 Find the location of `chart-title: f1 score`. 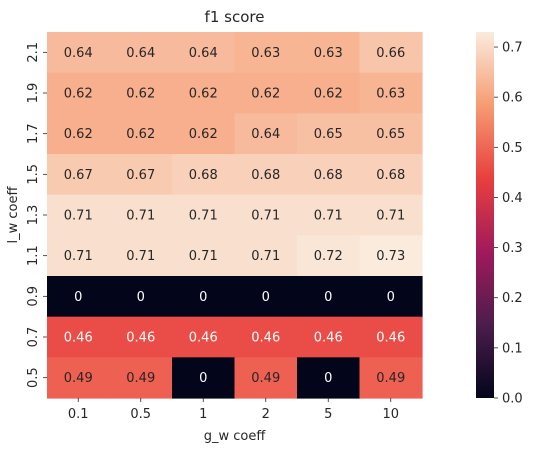

chart-title: f1 score is located at coordinates (235, 17).